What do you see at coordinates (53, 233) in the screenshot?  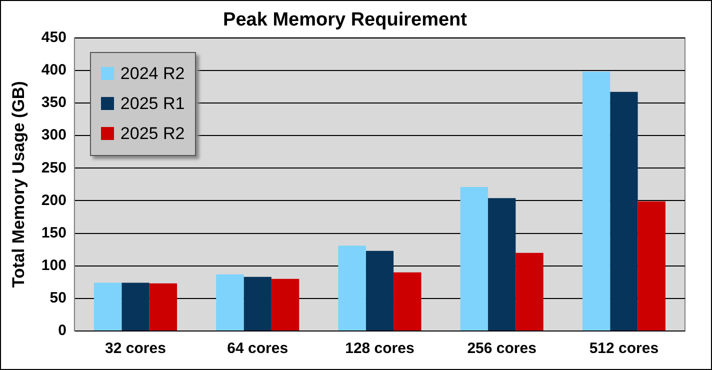 I see `y-tick-label: 150` at bounding box center [53, 233].